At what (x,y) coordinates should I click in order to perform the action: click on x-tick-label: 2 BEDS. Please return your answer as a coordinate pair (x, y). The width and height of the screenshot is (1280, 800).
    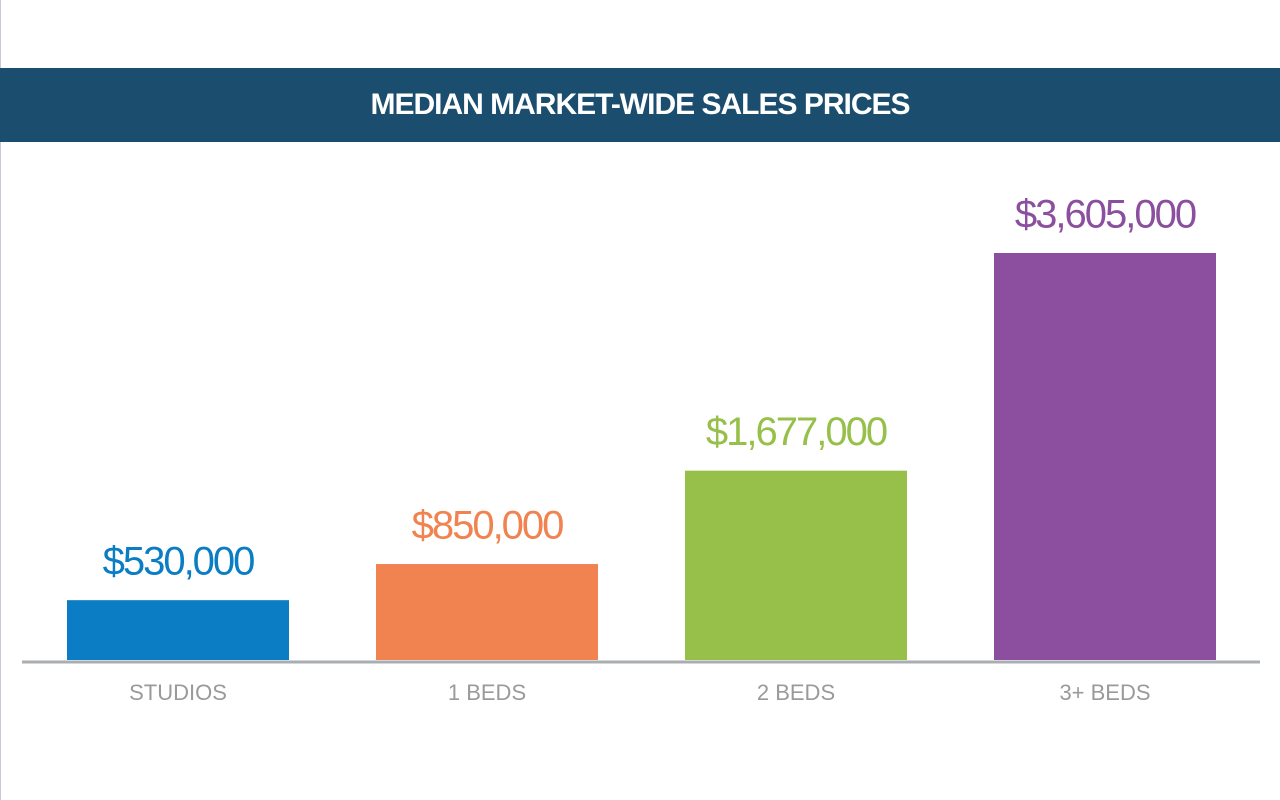
    Looking at the image, I should click on (796, 692).